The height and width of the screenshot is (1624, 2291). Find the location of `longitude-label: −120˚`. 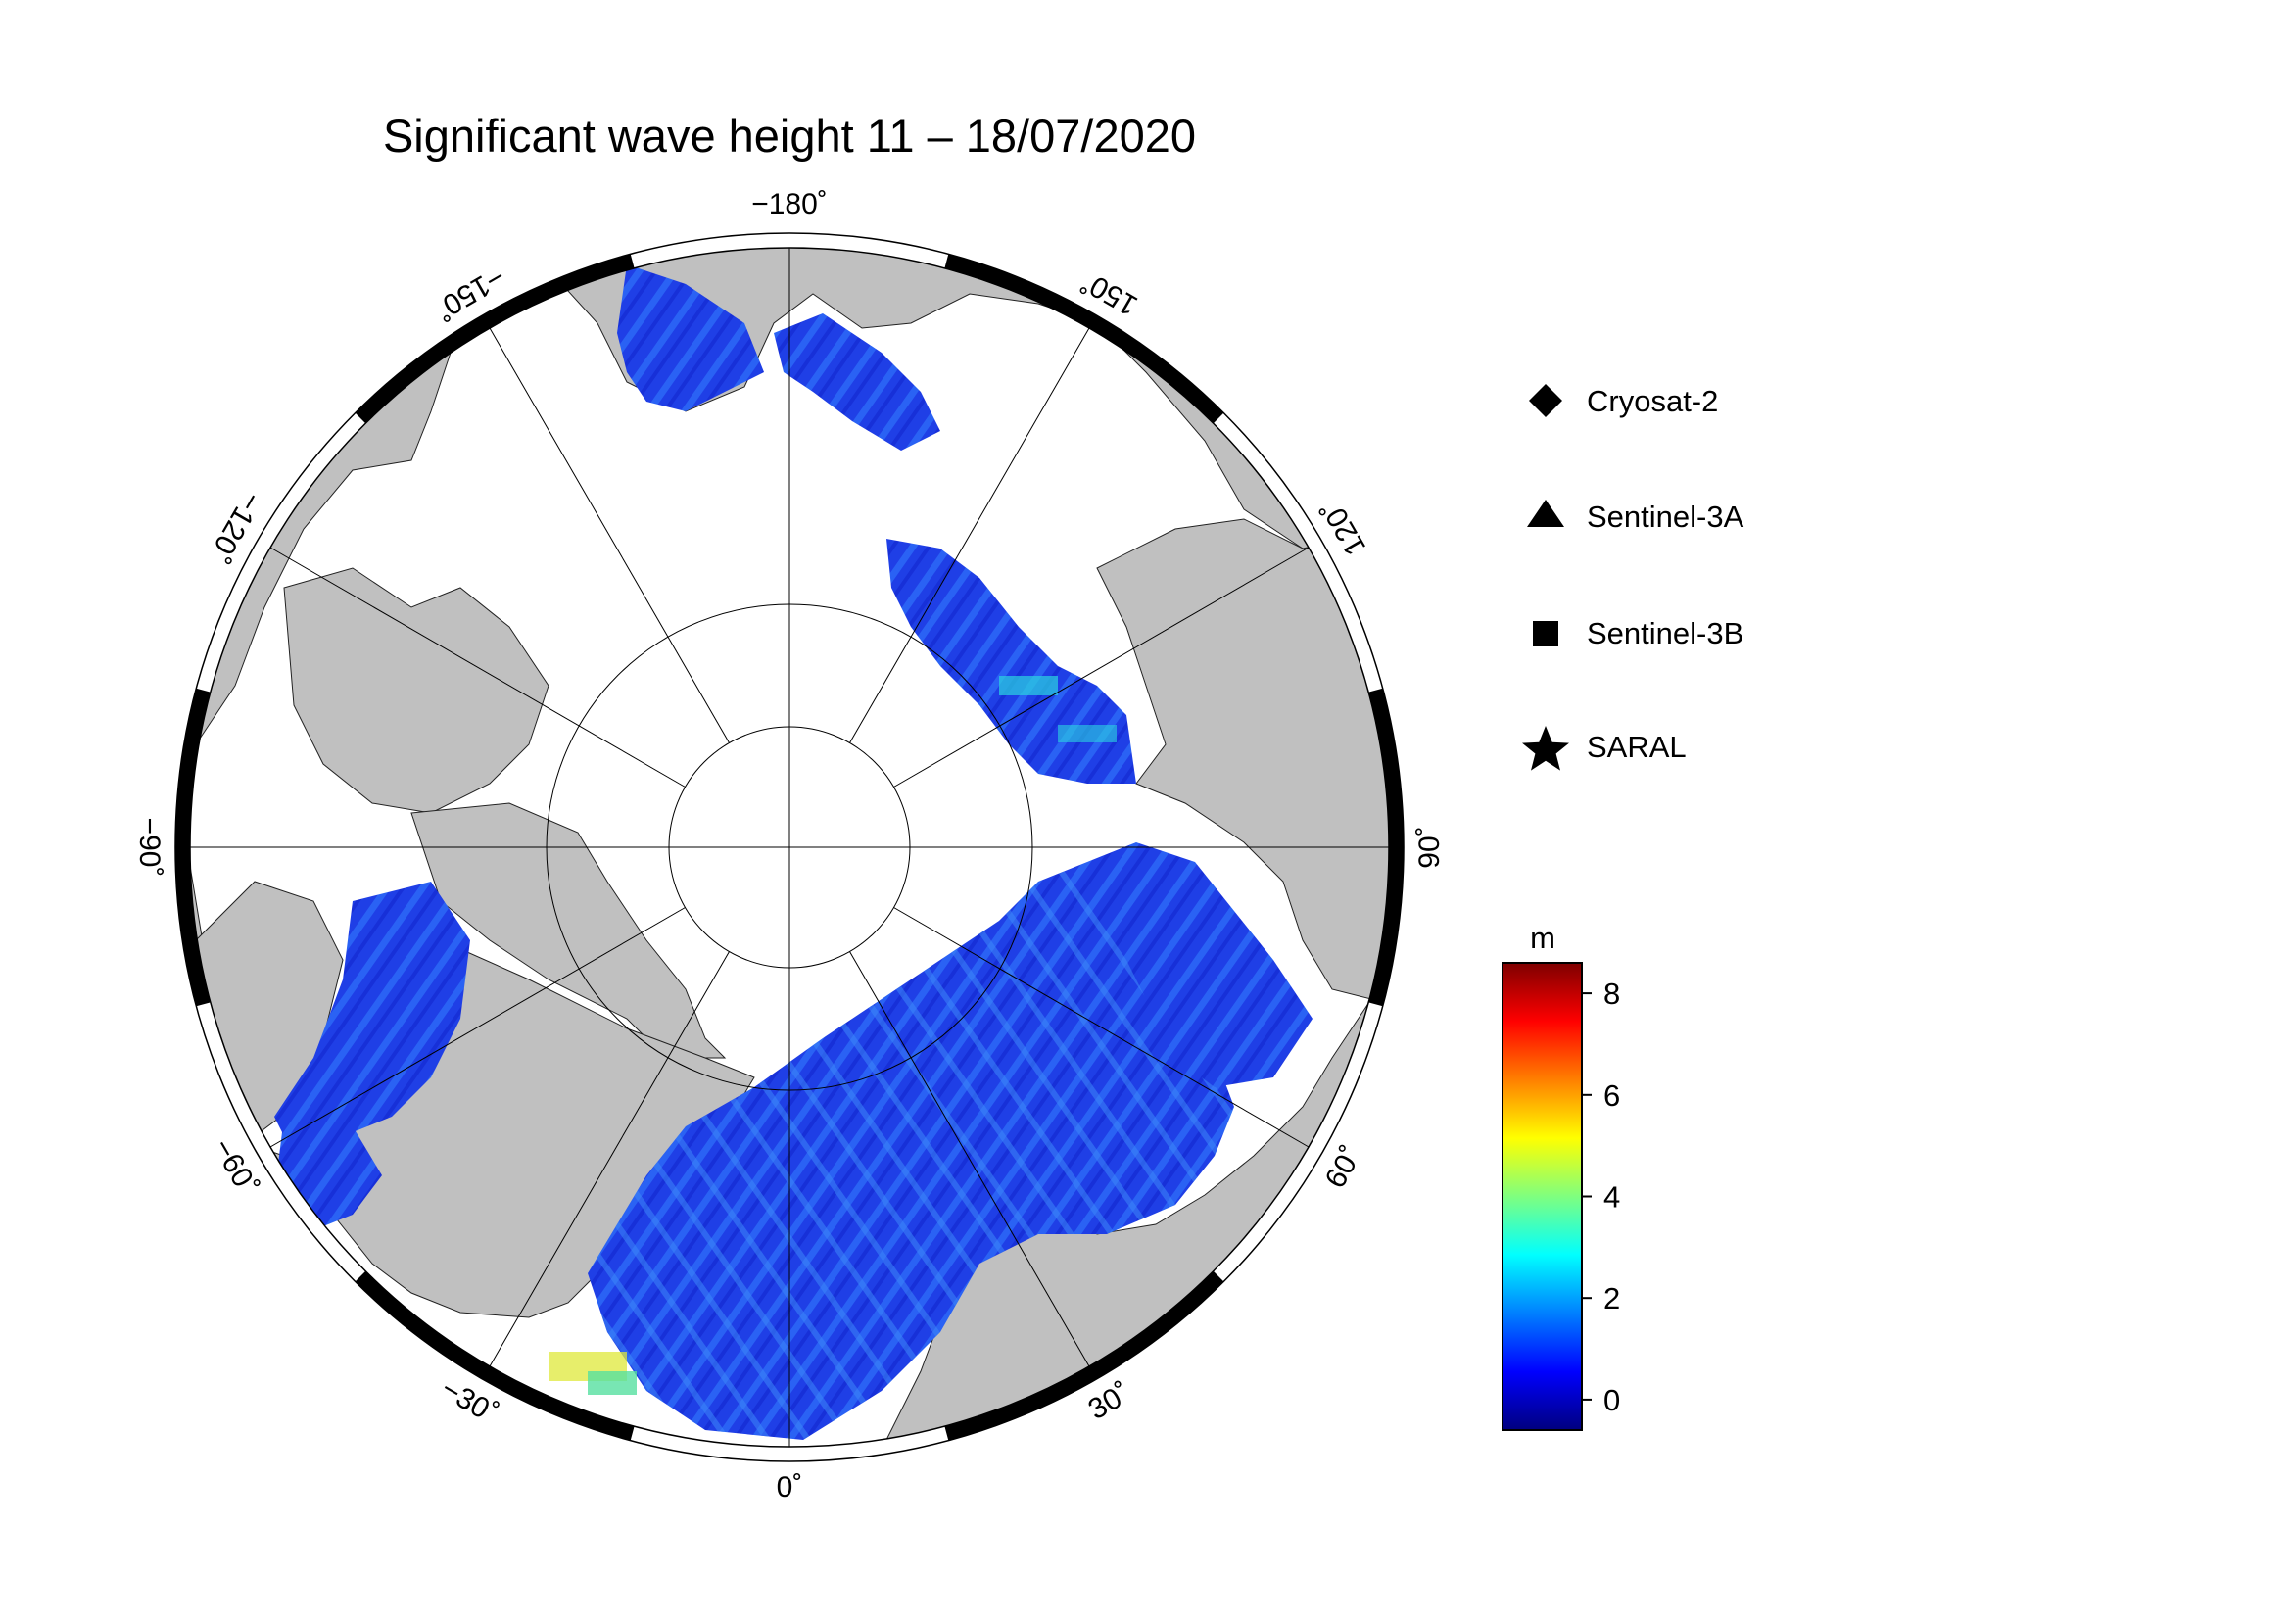

longitude-label: −120˚ is located at coordinates (234, 527).